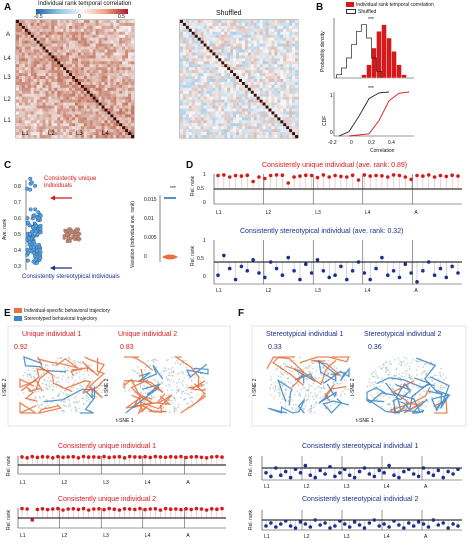 The image size is (474, 543). Describe the element at coordinates (395, 377) in the screenshot. I see `f-tsne-2-background-point` at that location.